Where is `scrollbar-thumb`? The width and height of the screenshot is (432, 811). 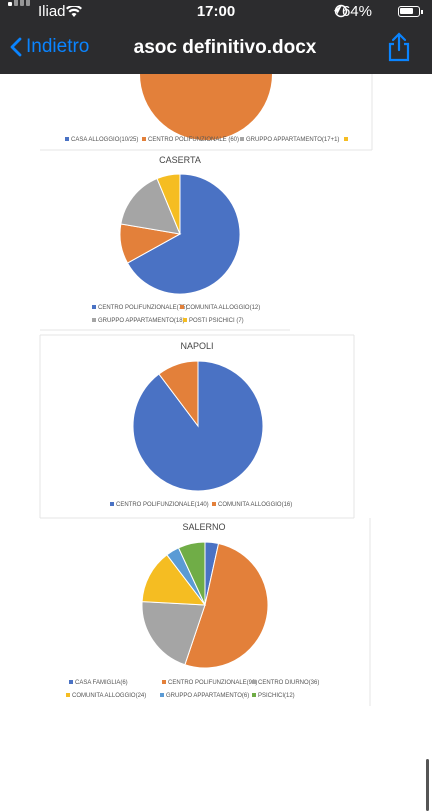
scrollbar-thumb is located at coordinates (427, 785).